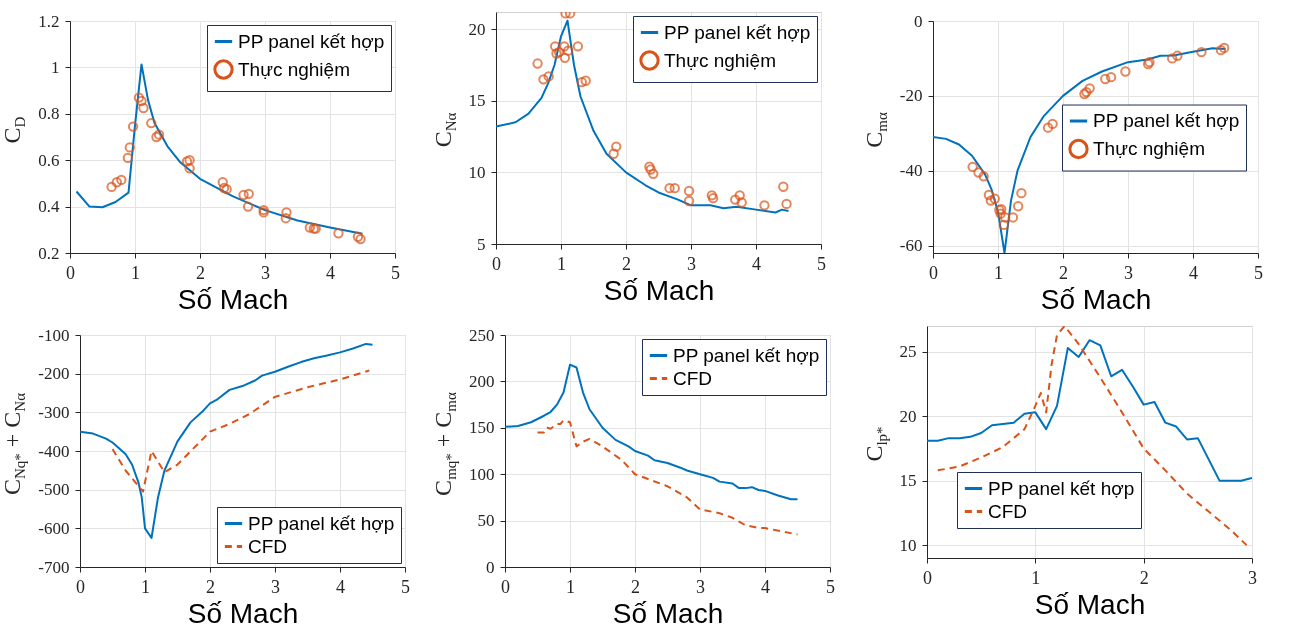 The width and height of the screenshot is (1293, 629). Describe the element at coordinates (54, 451) in the screenshot. I see `y-tick-label: -400` at that location.